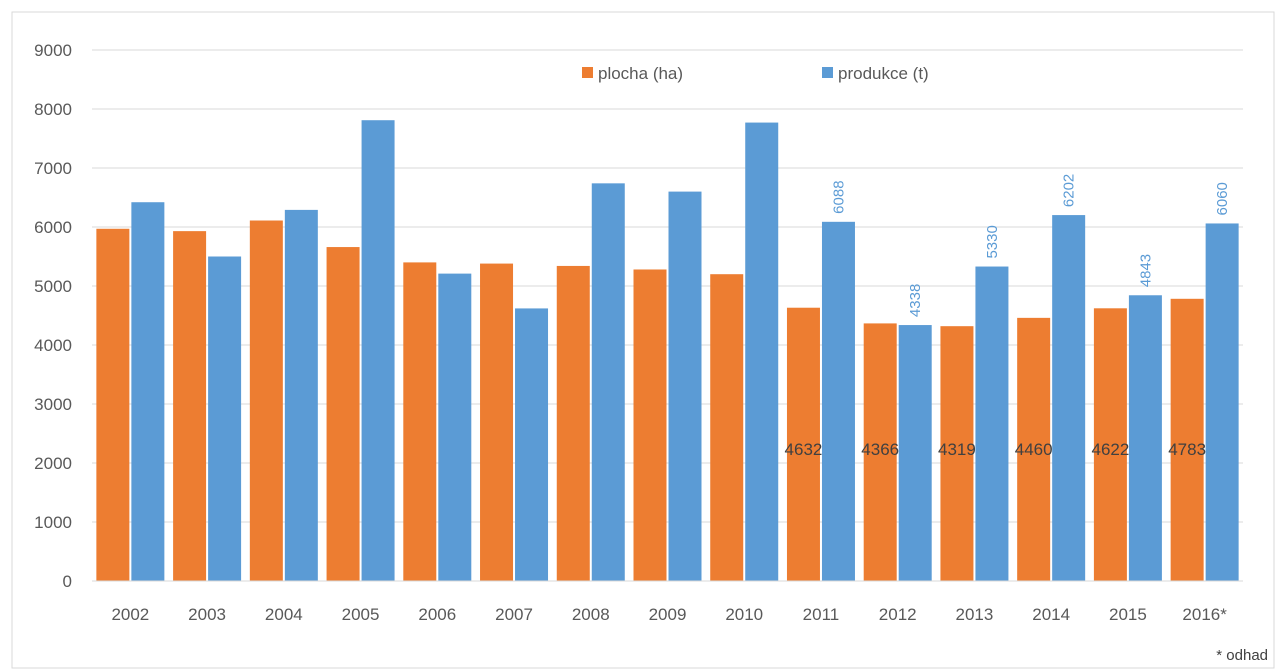 The image size is (1280, 672). Describe the element at coordinates (1110, 449) in the screenshot. I see `data-label-plocha: 4622` at that location.